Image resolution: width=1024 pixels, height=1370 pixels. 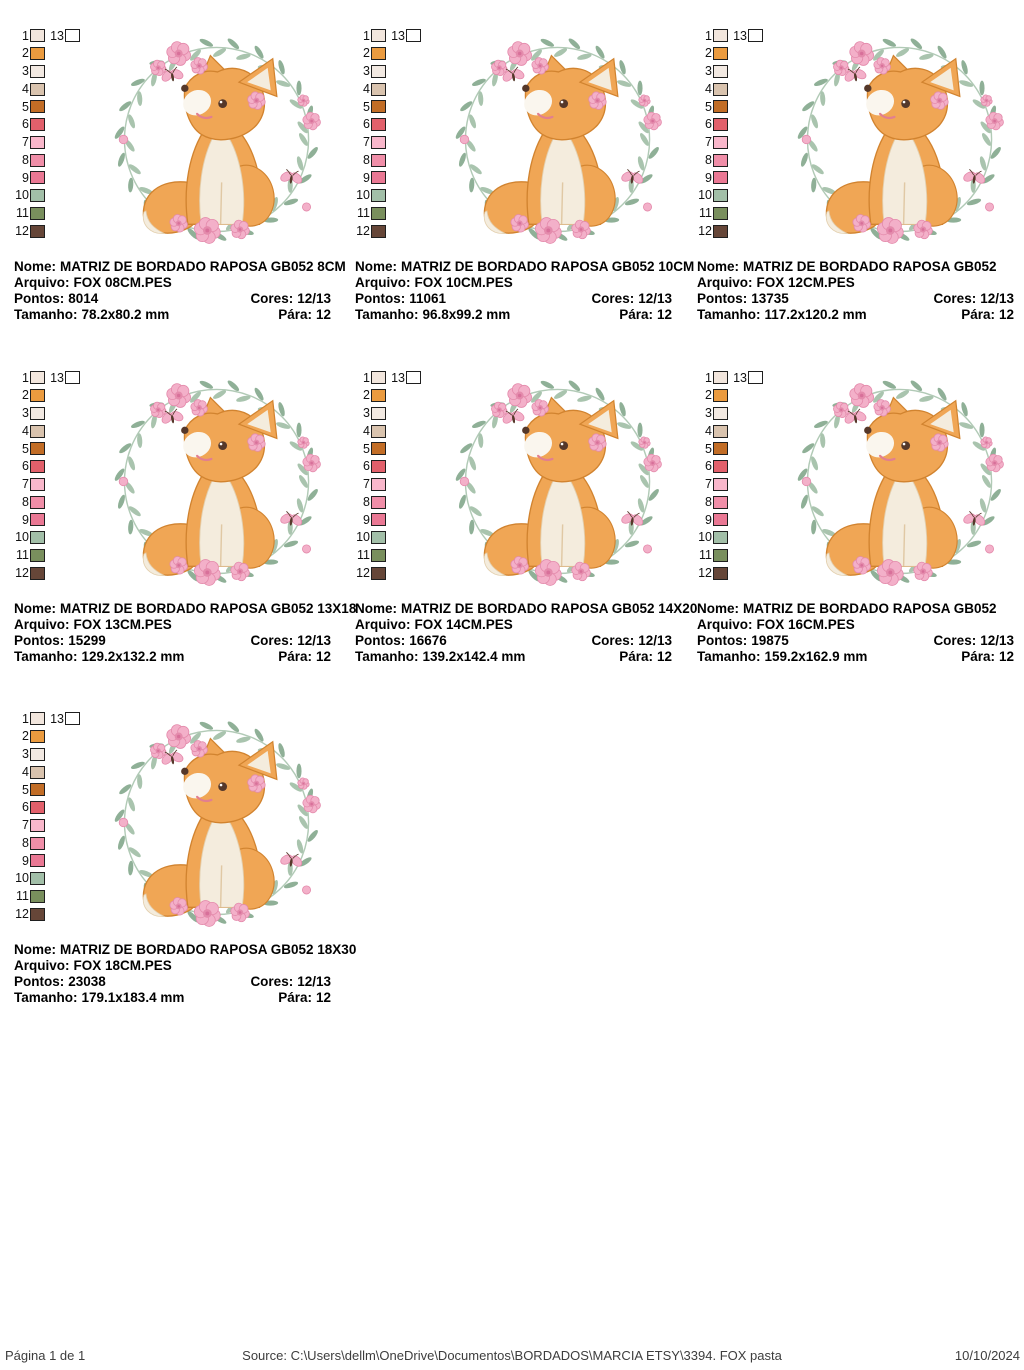 I want to click on palette-row: 1 13, so click(x=47, y=378).